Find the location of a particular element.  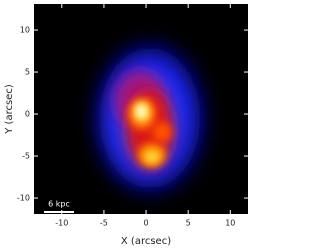

x-tick-label: -5 is located at coordinates (104, 223).